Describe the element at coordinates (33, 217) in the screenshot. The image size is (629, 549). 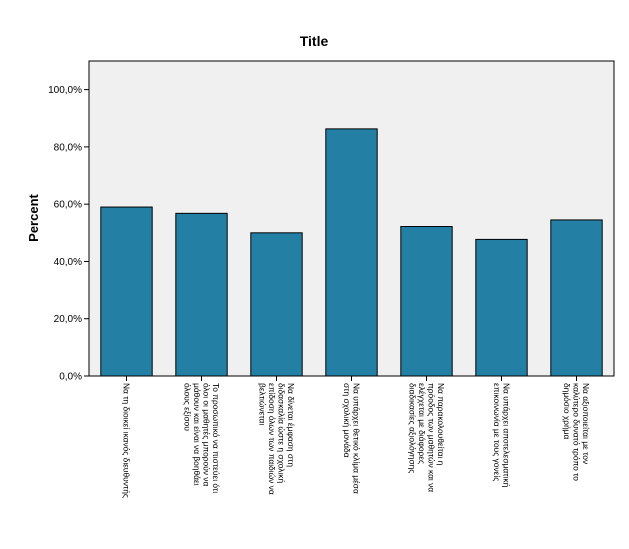
I see `y-axis-label: Percent` at that location.